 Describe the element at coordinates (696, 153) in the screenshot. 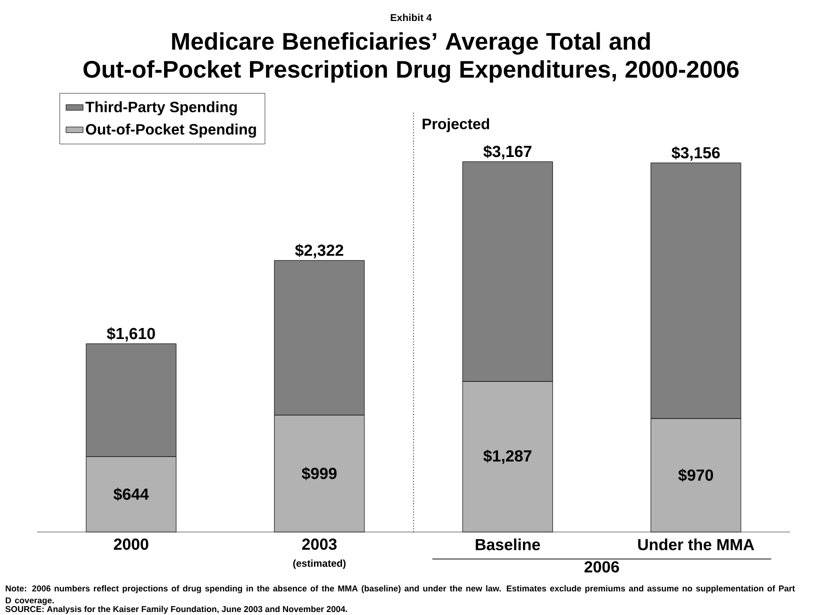

I see `total-label: $3,156` at that location.